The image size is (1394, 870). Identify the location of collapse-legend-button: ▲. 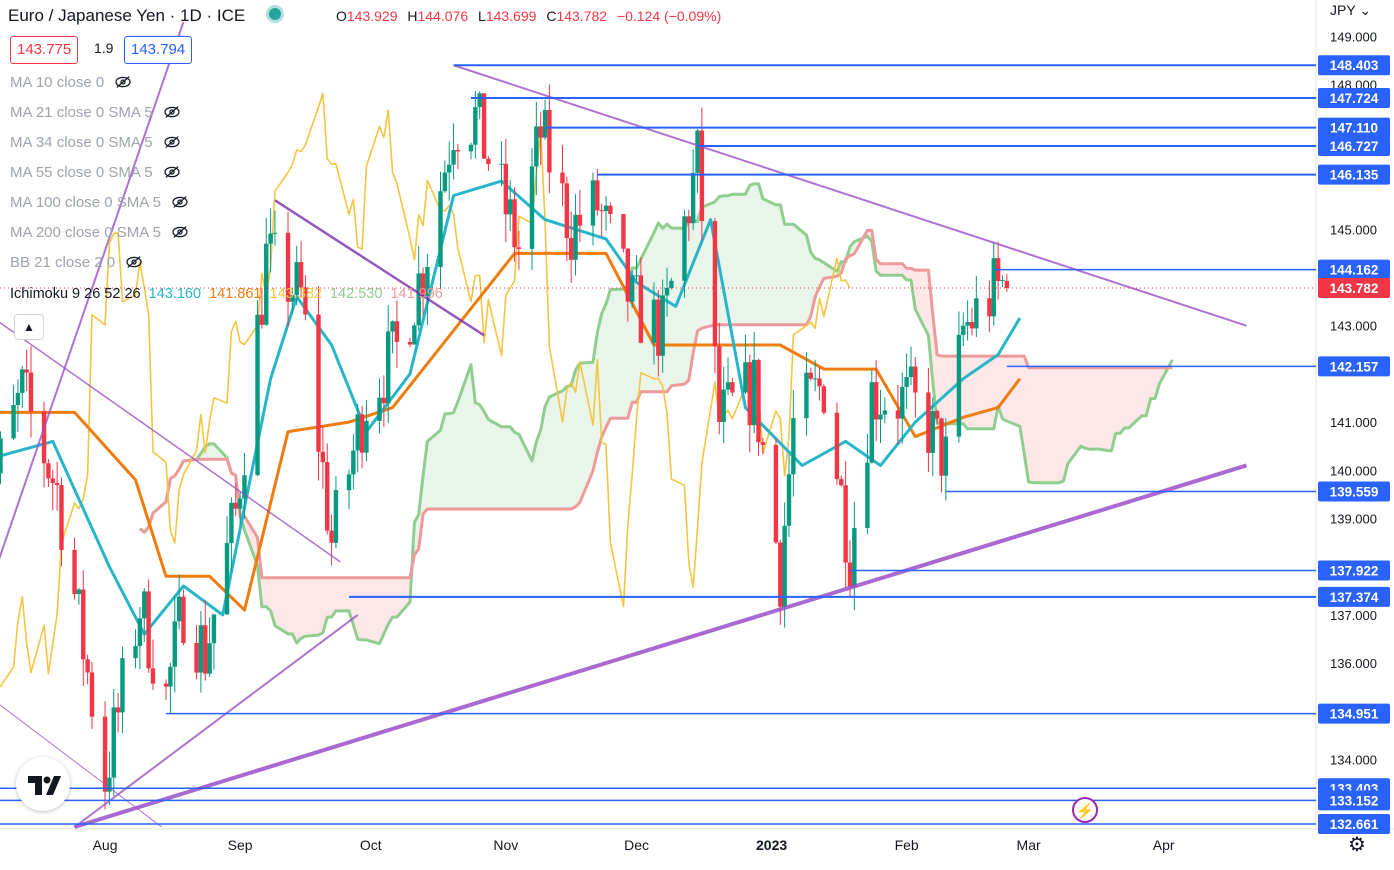
(29, 327).